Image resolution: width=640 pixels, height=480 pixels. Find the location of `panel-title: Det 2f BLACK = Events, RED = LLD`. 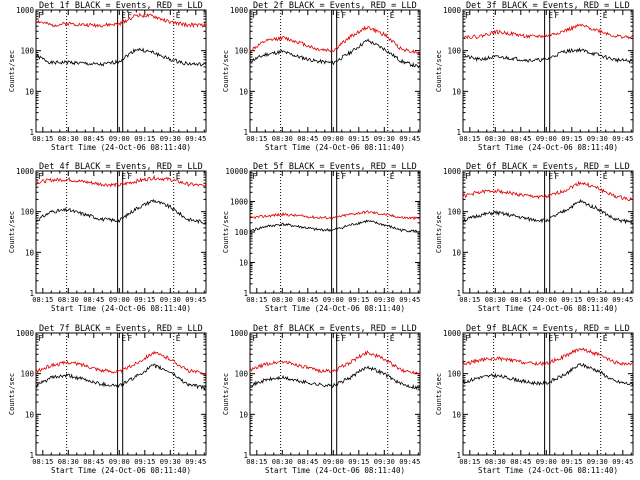

panel-title: Det 2f BLACK = Events, RED = LLD is located at coordinates (335, 6).